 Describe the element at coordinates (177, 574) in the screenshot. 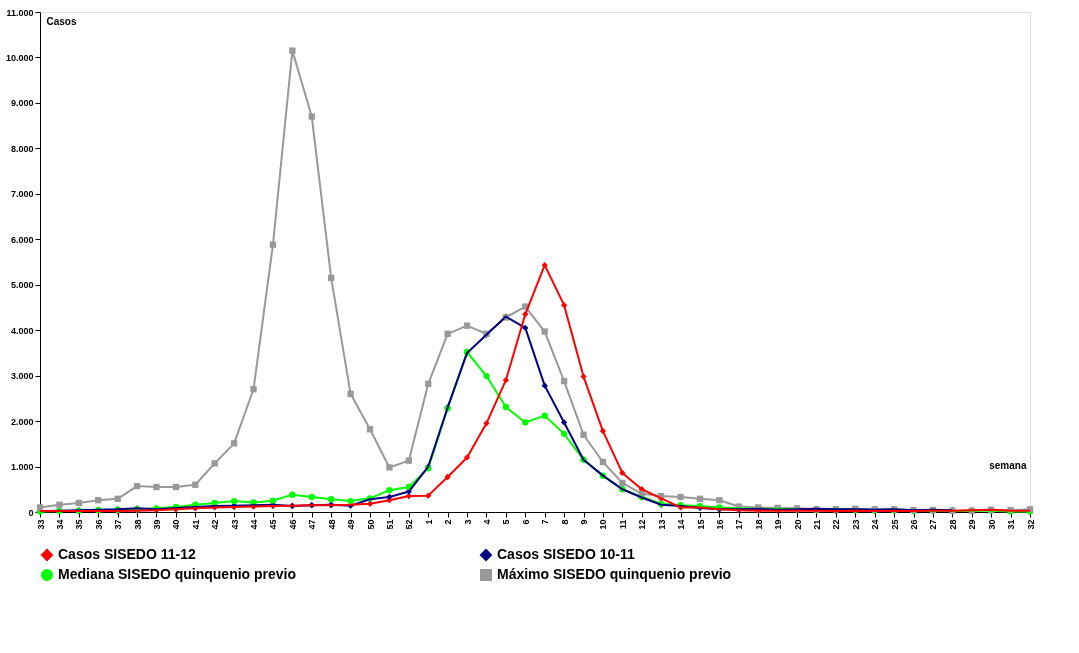

I see `legend-label: Mediana SISEDO quinquenio previo` at that location.